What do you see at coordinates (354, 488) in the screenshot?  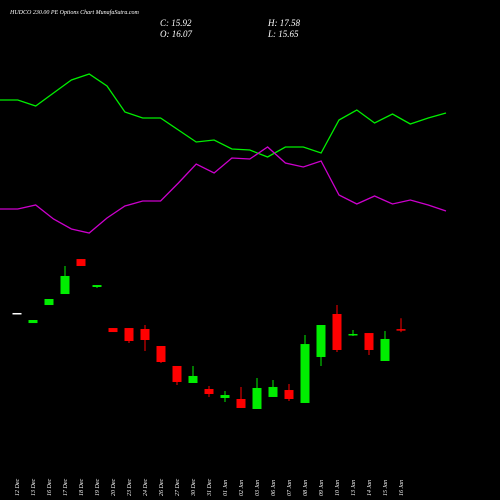 I see `x-tick-label: 13 Jan` at bounding box center [354, 488].